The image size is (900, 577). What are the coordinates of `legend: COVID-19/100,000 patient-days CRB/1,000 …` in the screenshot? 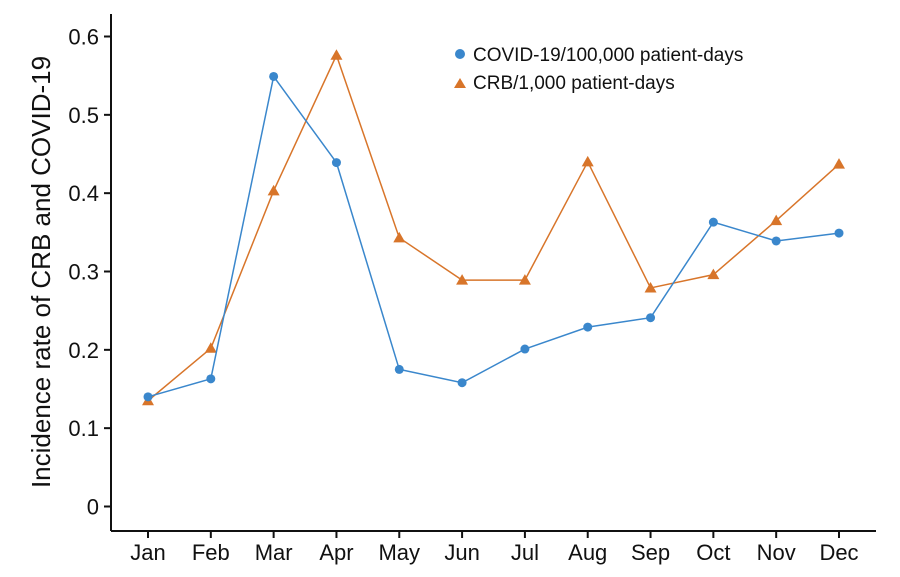 It's located at (598, 69).